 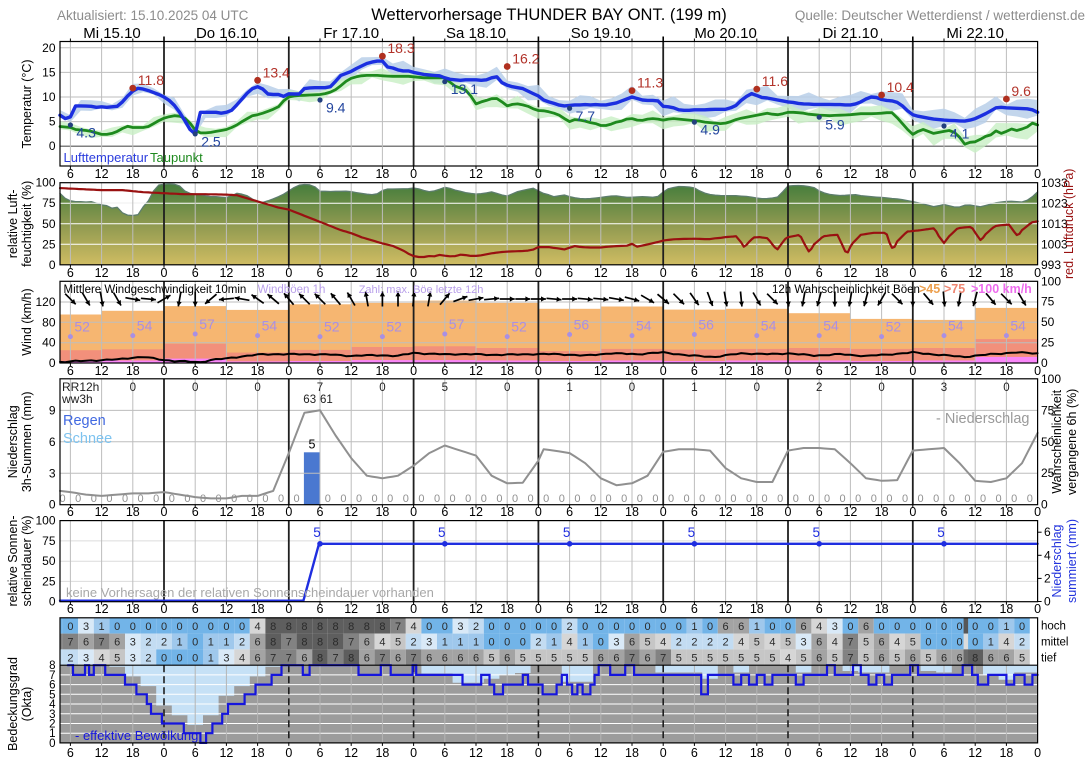 I want to click on svg-text: 16.2, so click(x=525, y=58).